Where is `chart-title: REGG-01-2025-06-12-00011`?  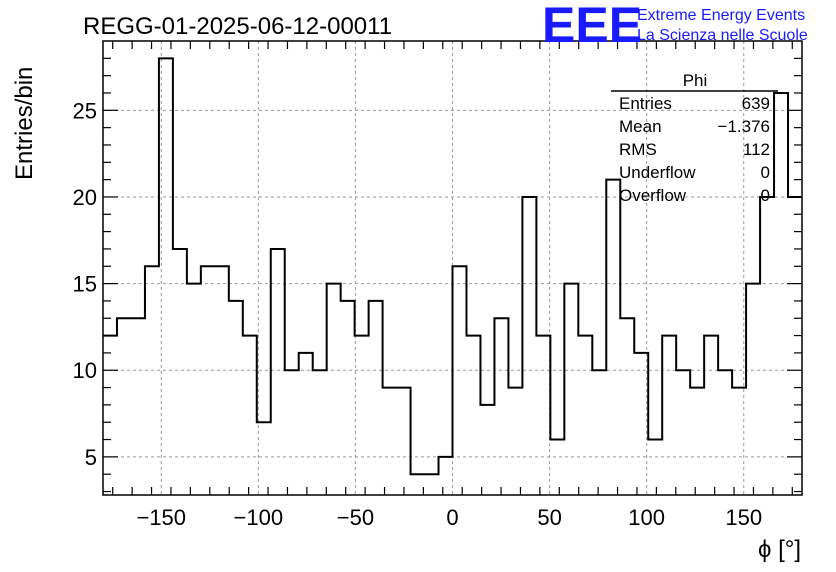 chart-title: REGG-01-2025-06-12-00011 is located at coordinates (237, 26).